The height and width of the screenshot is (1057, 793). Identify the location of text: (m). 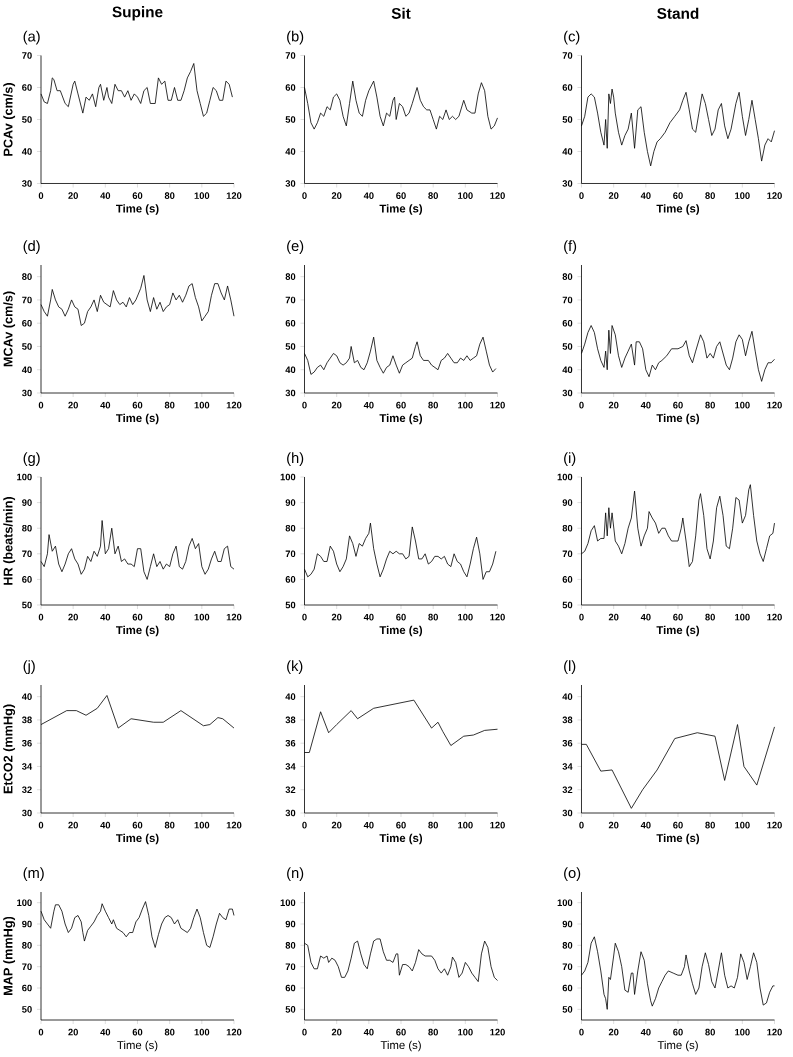
(33, 874).